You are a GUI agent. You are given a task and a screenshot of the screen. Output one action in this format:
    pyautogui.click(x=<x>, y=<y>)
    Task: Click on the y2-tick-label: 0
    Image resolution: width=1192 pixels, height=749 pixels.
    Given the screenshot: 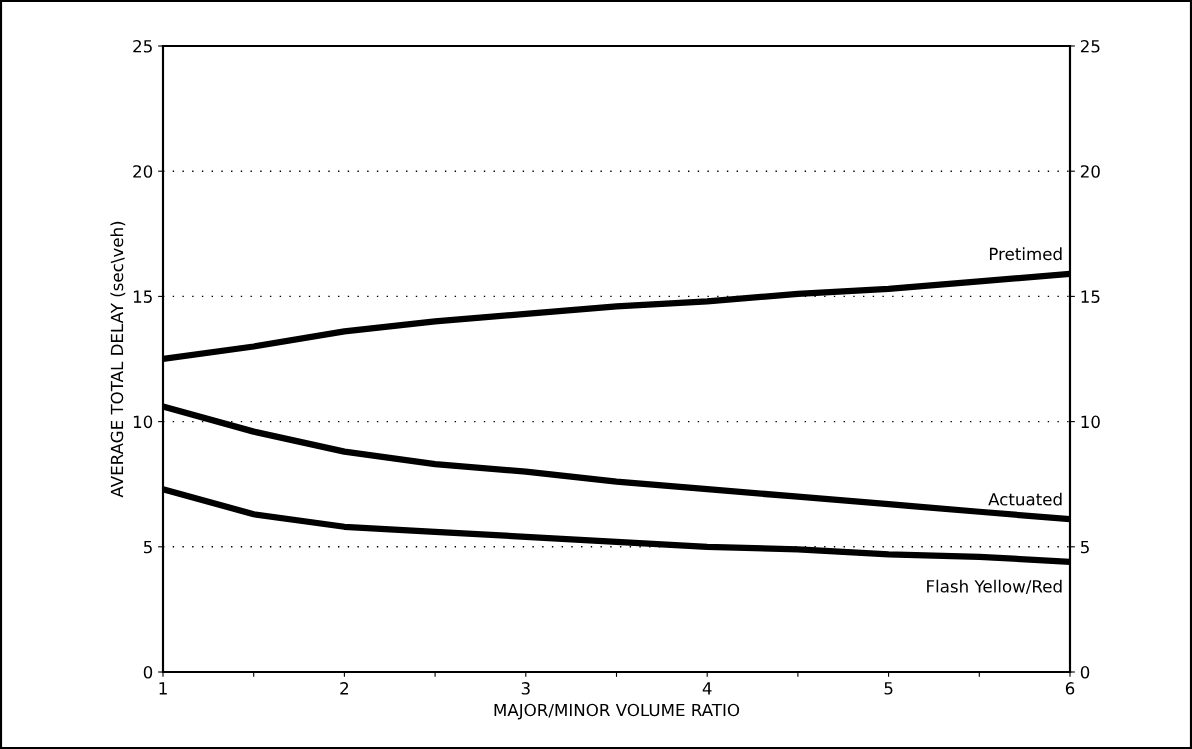 What is the action you would take?
    pyautogui.click(x=1085, y=672)
    